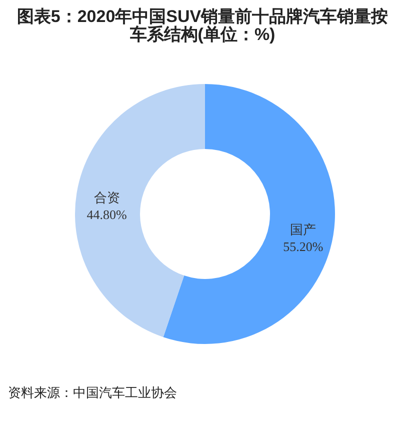  Describe the element at coordinates (107, 197) in the screenshot. I see `slice-label: 合资` at that location.